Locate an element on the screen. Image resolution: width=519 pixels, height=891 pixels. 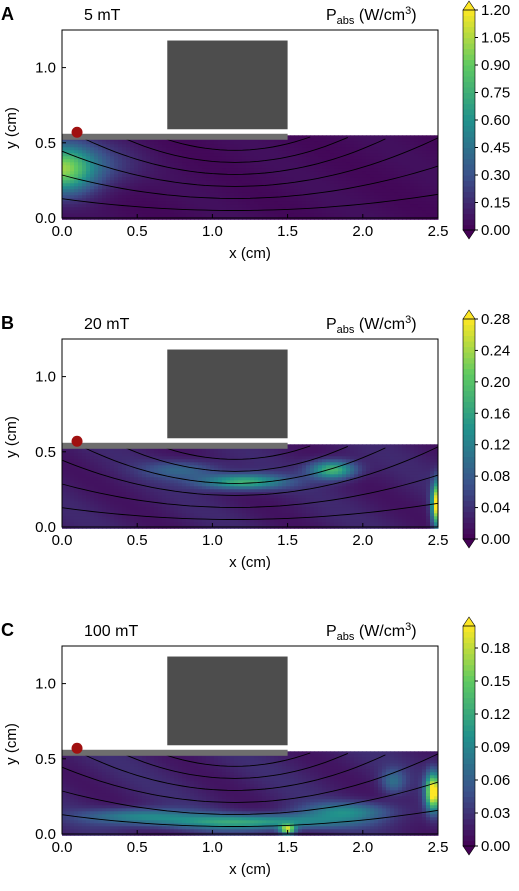
colorbar-tick-label: 0.18 is located at coordinates (495, 648).